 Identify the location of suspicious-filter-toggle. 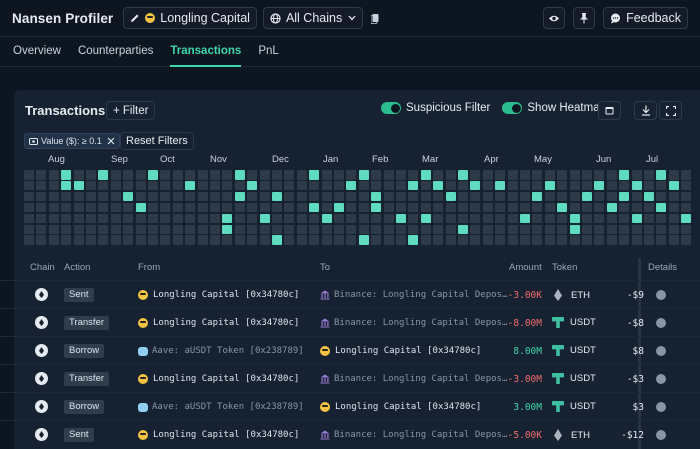
(391, 108).